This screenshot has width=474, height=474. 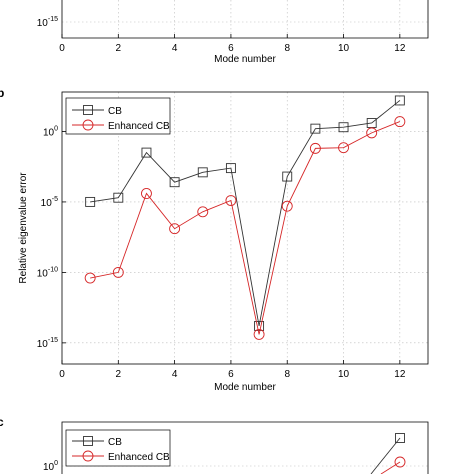 What do you see at coordinates (47, 343) in the screenshot?
I see `middle-y-tick-label: 10⁻¹⁵` at bounding box center [47, 343].